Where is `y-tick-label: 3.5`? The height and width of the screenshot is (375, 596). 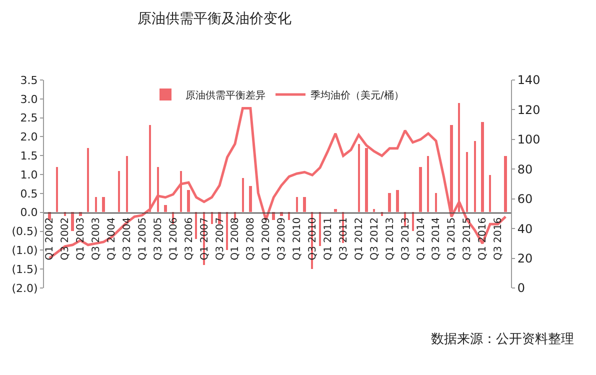
y-tick-label: 3.5 is located at coordinates (29, 80).